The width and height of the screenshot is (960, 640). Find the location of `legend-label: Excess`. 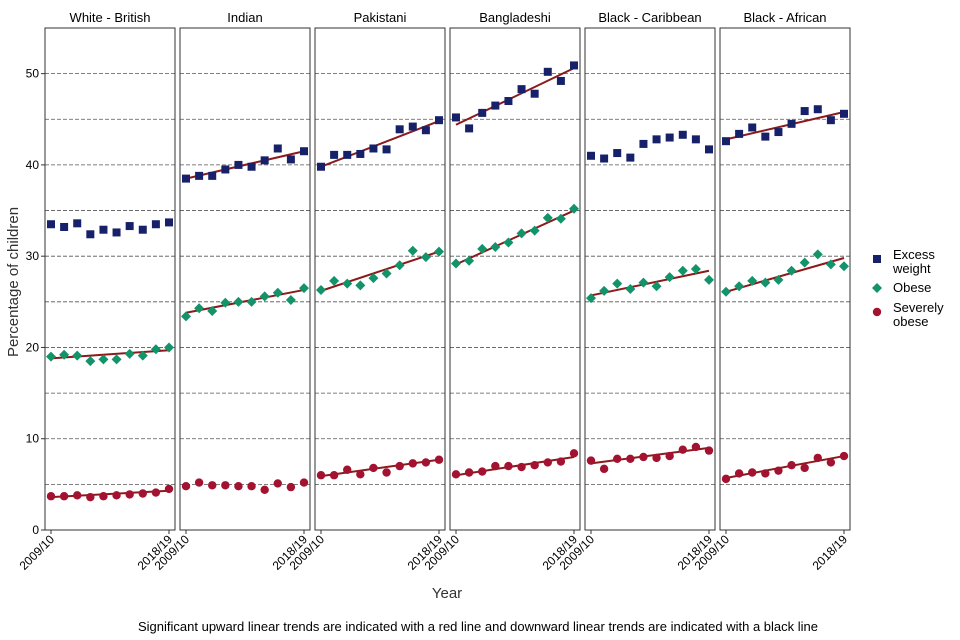

legend-label: Excess is located at coordinates (914, 254).